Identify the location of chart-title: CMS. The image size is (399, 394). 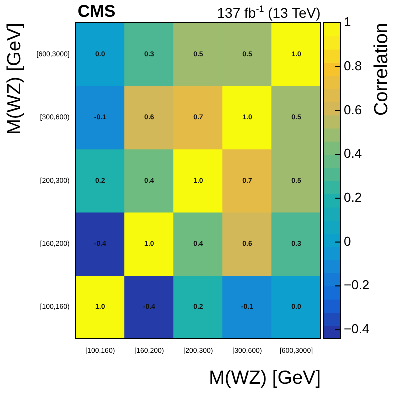
(97, 11).